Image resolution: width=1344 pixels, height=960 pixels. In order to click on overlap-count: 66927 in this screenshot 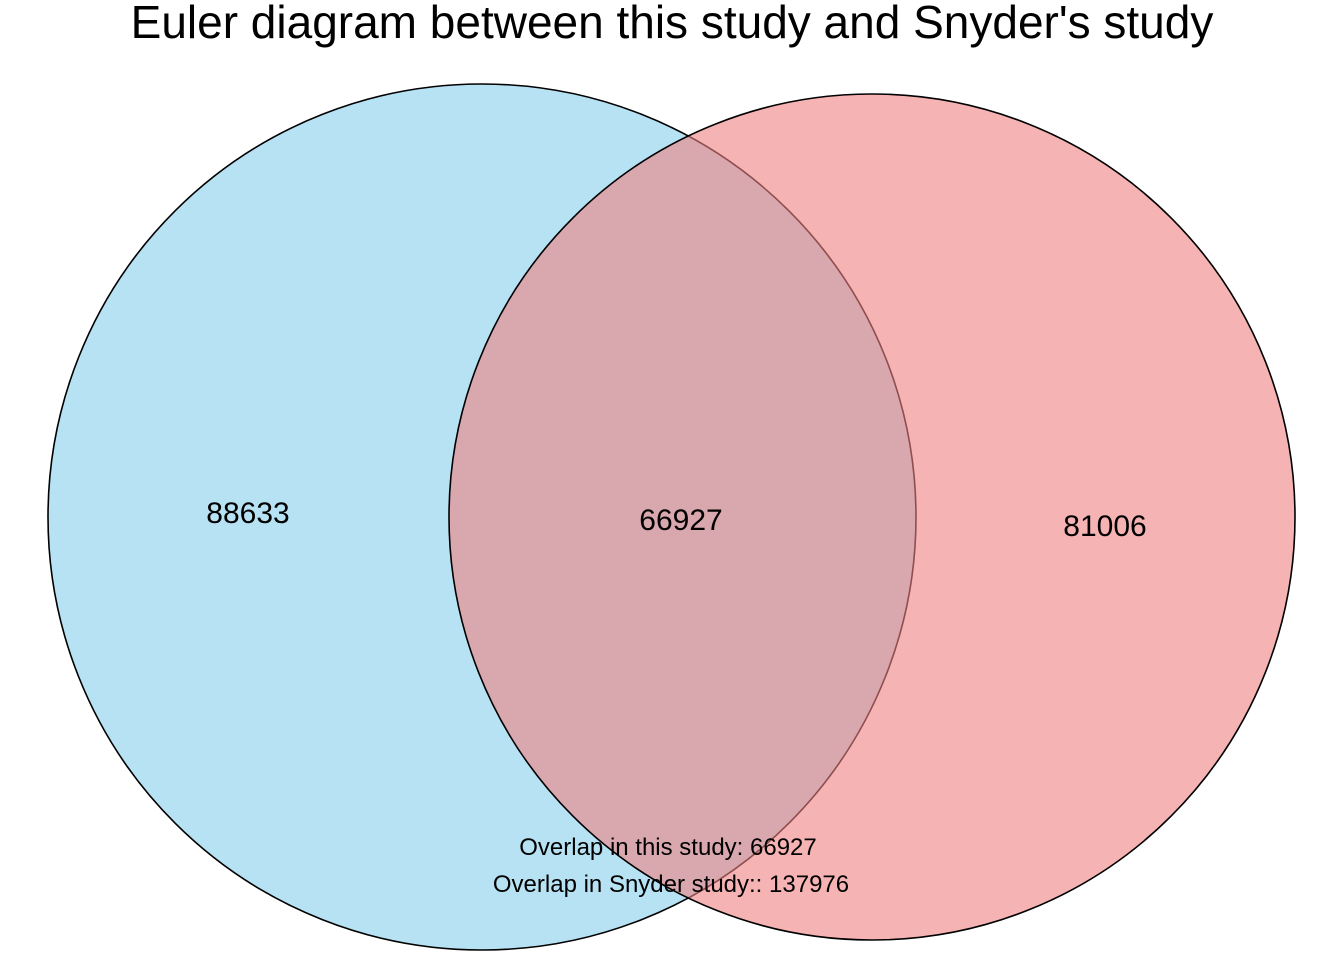, I will do `click(680, 520)`.